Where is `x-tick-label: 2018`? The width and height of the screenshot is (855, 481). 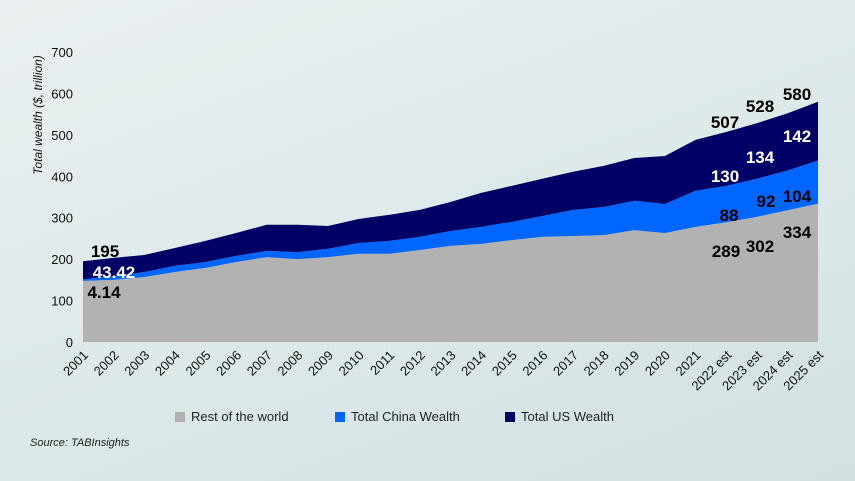 x-tick-label: 2018 is located at coordinates (596, 363).